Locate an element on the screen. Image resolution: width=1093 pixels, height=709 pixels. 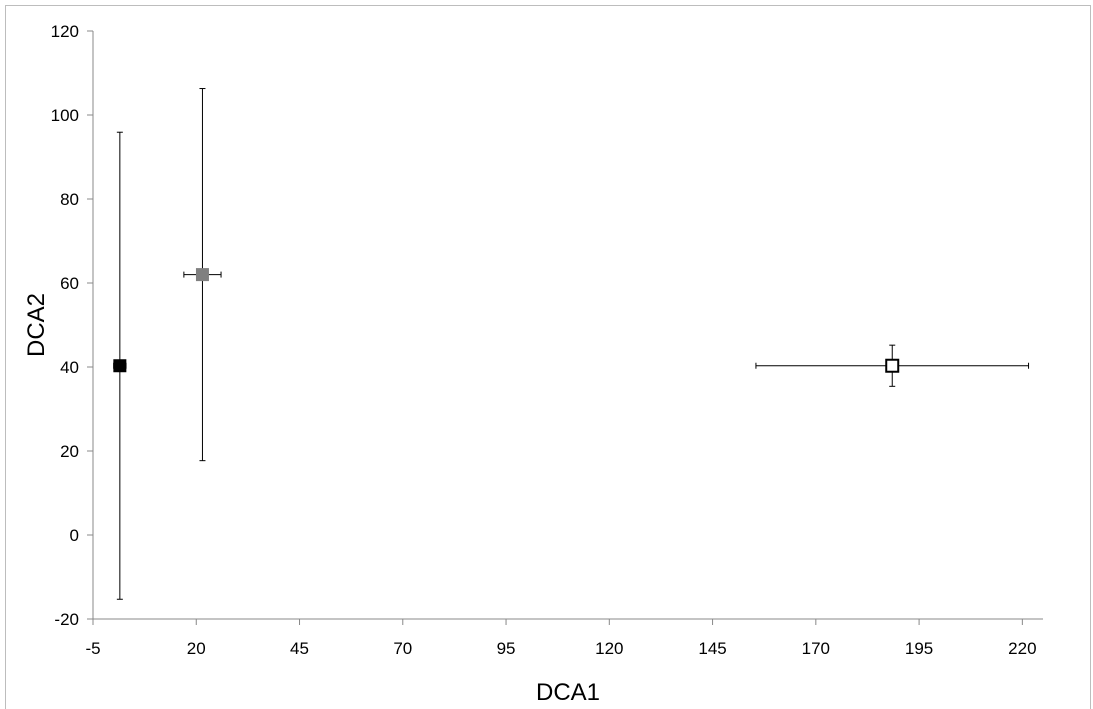
y-tick-label: 20 is located at coordinates (69, 451).